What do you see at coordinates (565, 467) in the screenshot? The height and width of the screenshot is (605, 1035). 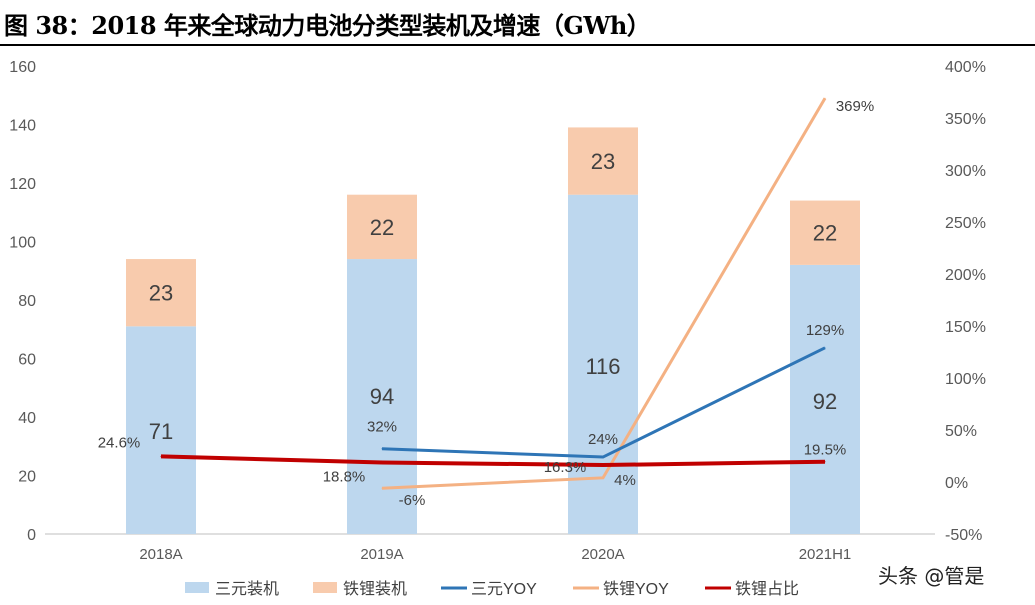 I see `line-data-label: 16.3%` at bounding box center [565, 467].